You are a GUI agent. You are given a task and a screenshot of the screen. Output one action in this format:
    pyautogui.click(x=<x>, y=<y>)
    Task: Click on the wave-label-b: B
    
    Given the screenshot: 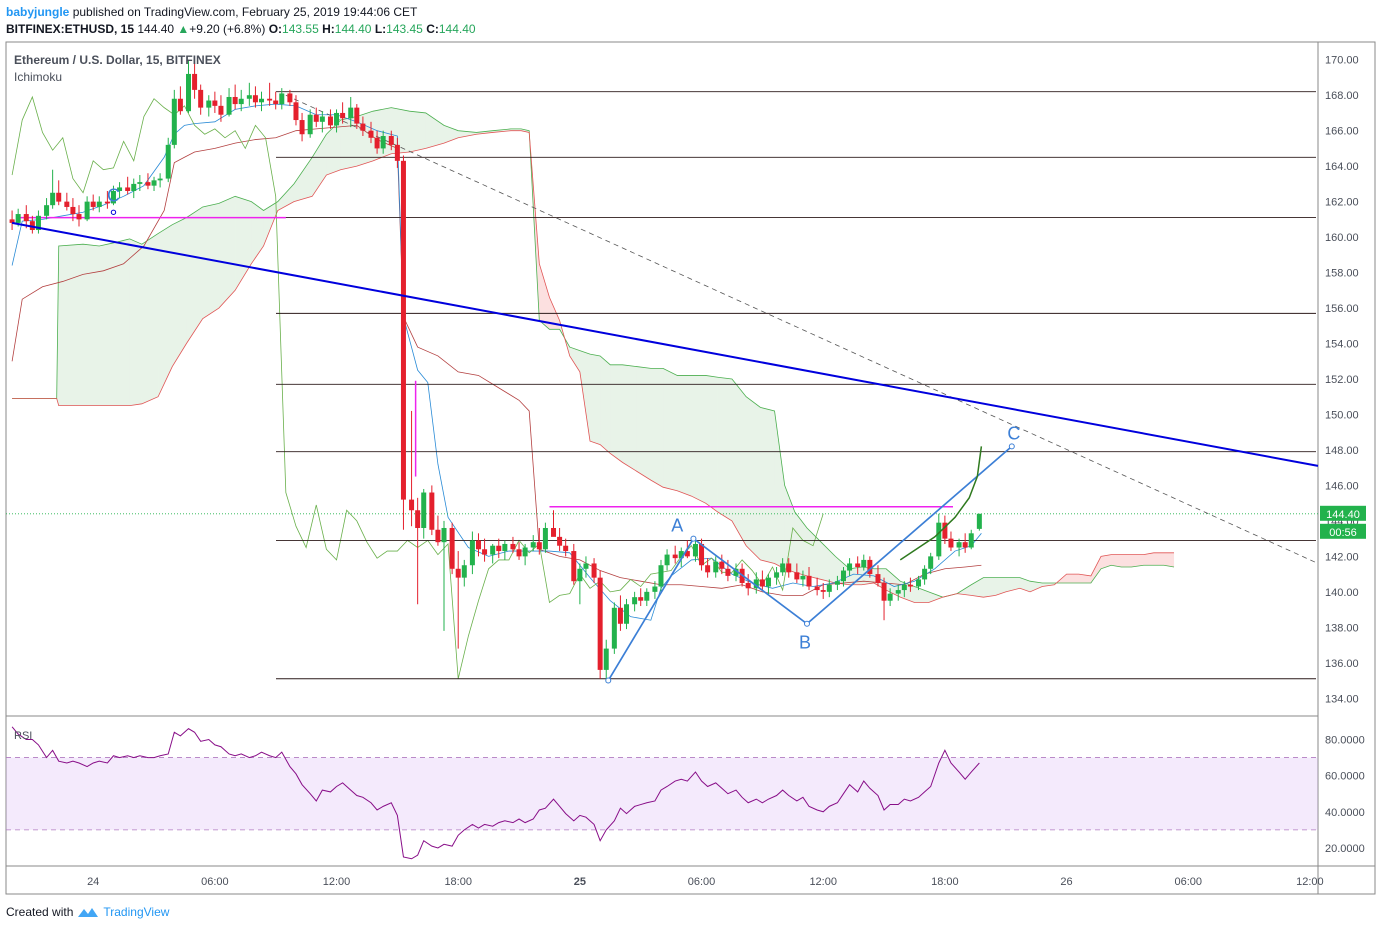 What is the action you would take?
    pyautogui.click(x=805, y=643)
    